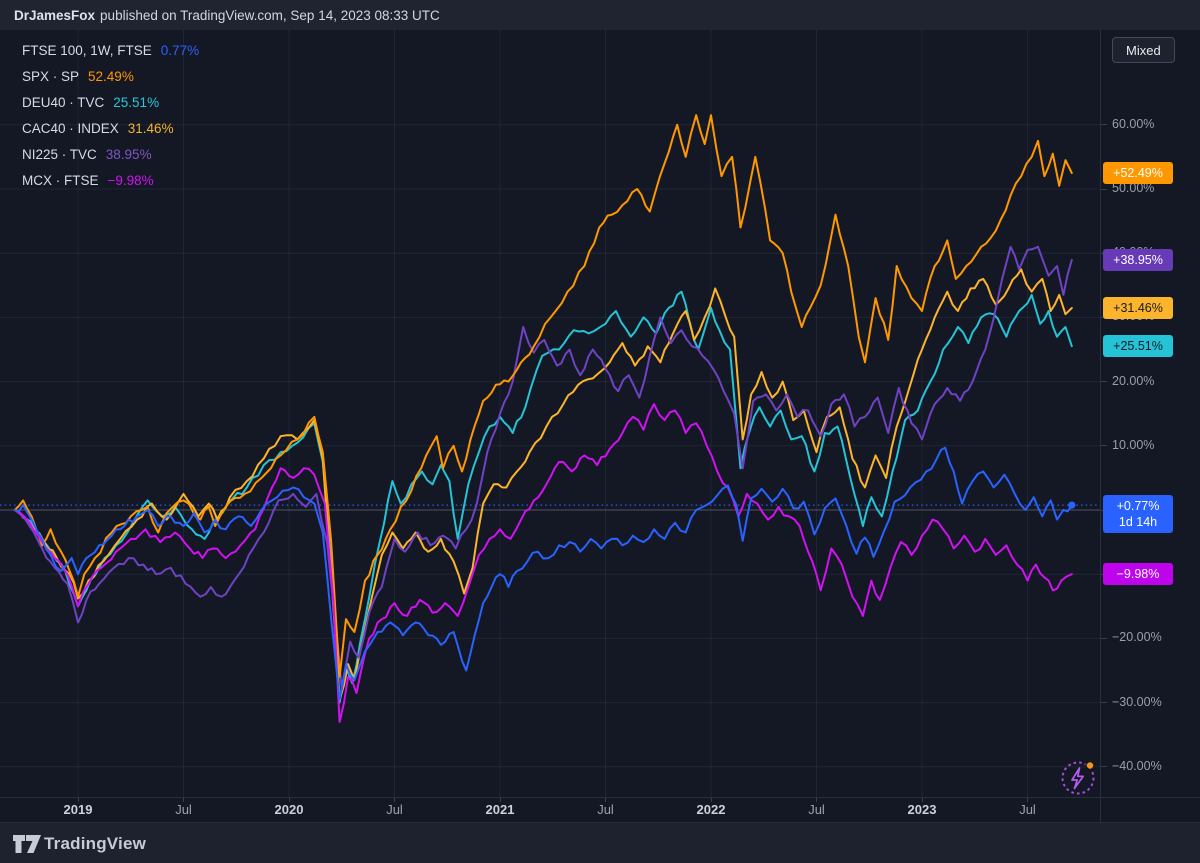 This screenshot has width=1200, height=863. I want to click on time-scale-border, so click(600, 797).